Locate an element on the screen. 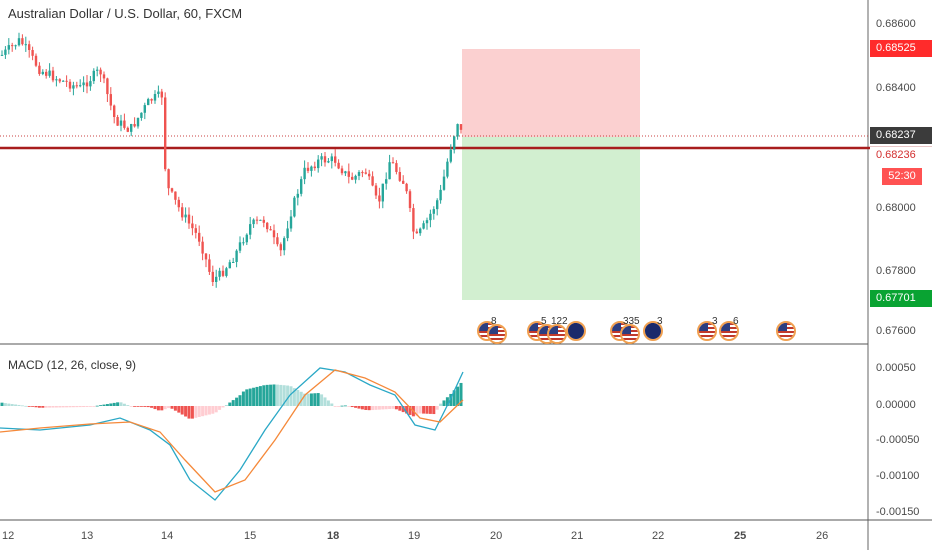 The width and height of the screenshot is (932, 550). price-tick: 0.67600 is located at coordinates (896, 331).